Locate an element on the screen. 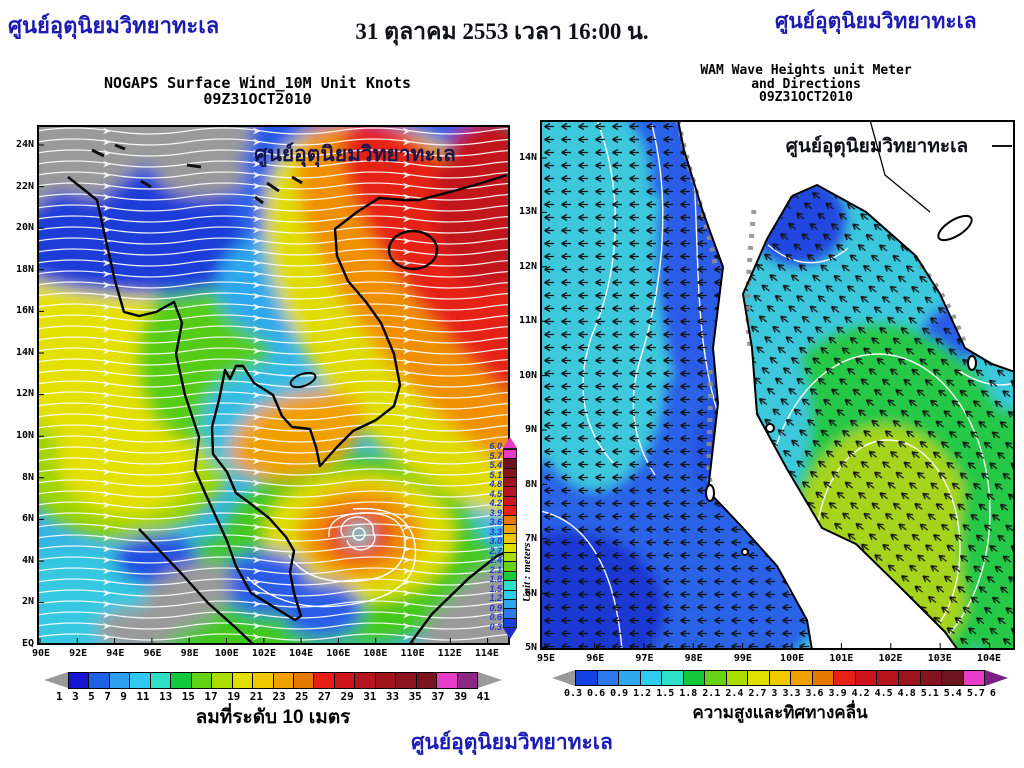 The height and width of the screenshot is (768, 1024). tick-label: 13N is located at coordinates (527, 212).